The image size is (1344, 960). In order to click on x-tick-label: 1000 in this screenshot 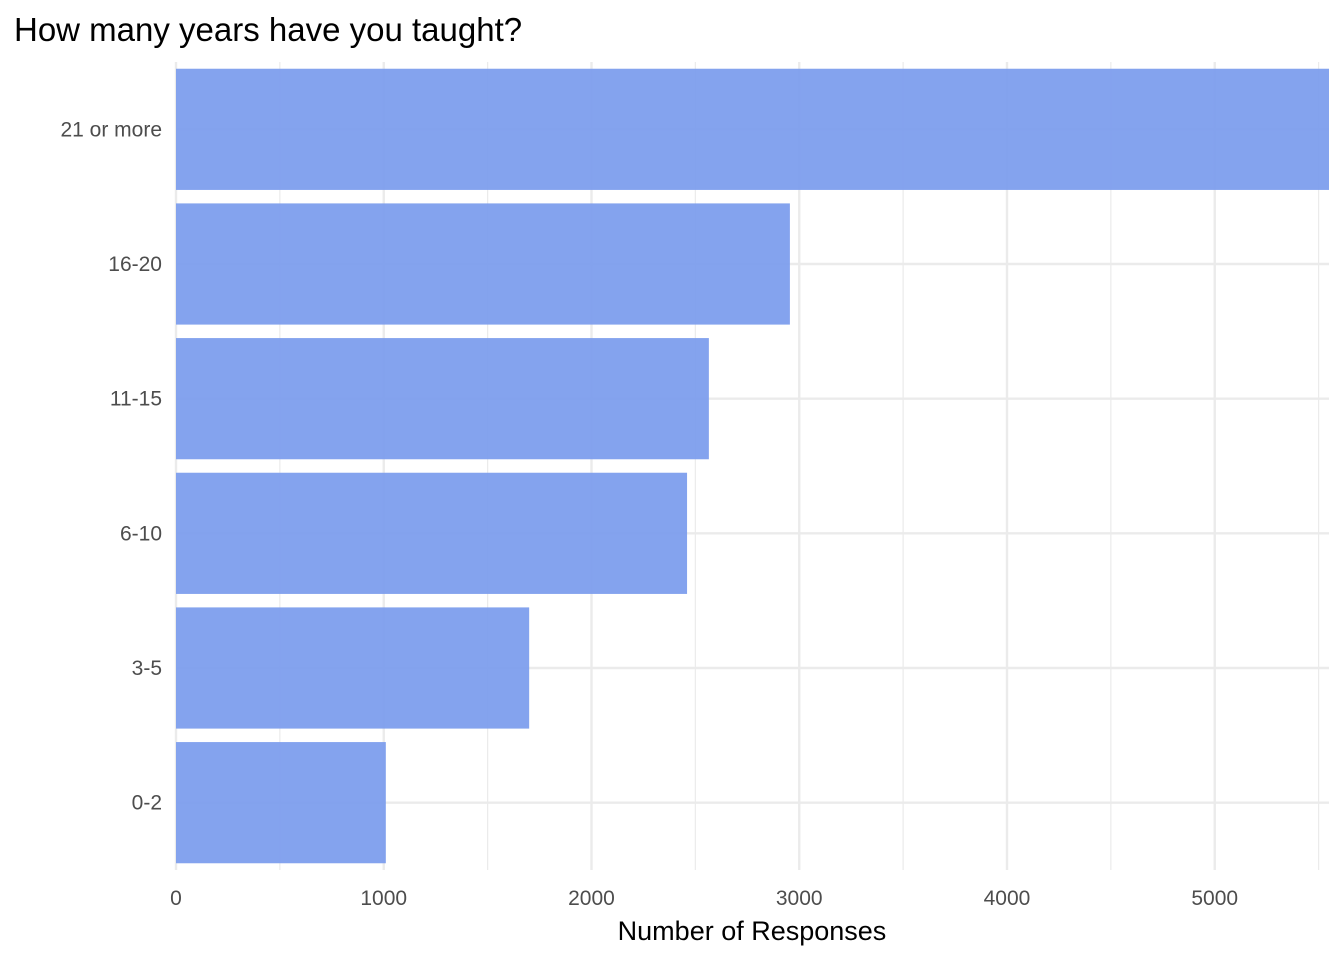, I will do `click(383, 898)`.